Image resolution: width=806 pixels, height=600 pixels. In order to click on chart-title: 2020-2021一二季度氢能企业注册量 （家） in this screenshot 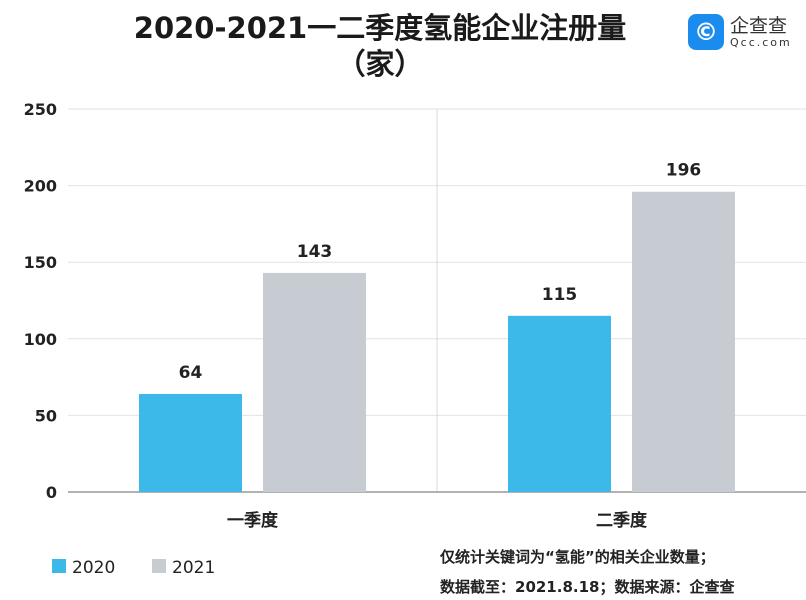, I will do `click(380, 46)`.